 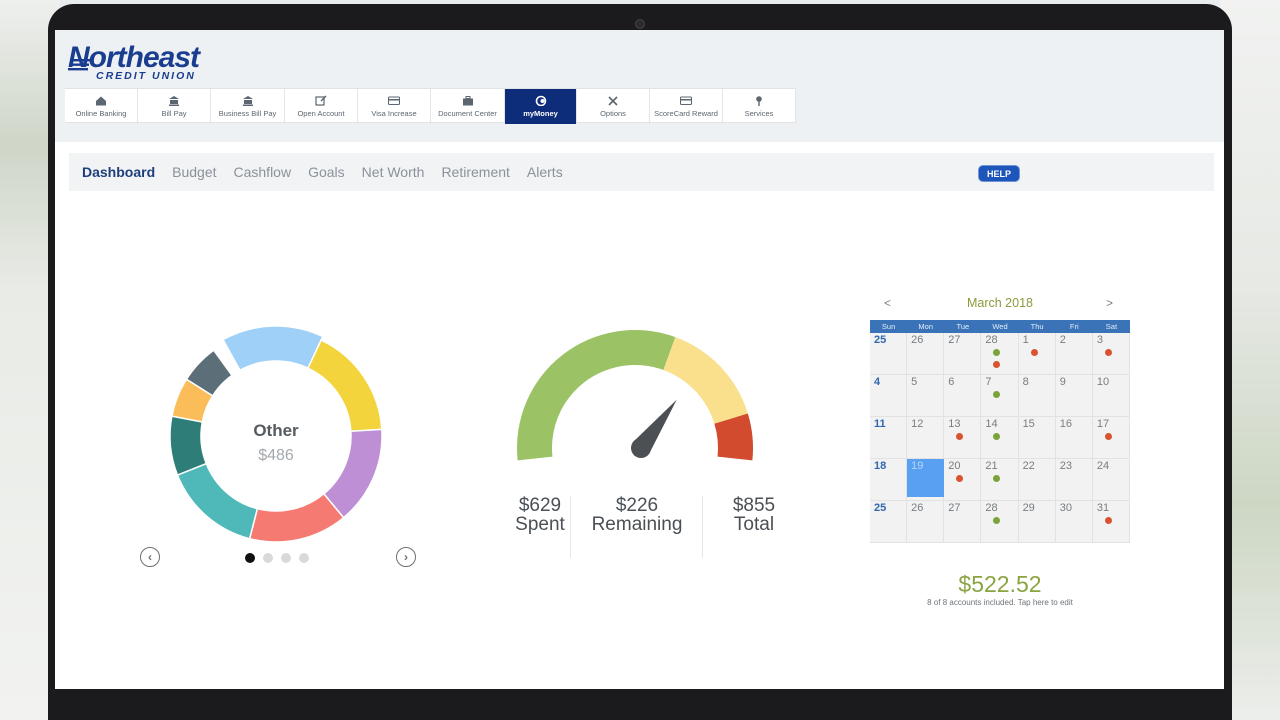 I want to click on nav-bill-pay: Bill Pay, so click(x=174, y=106).